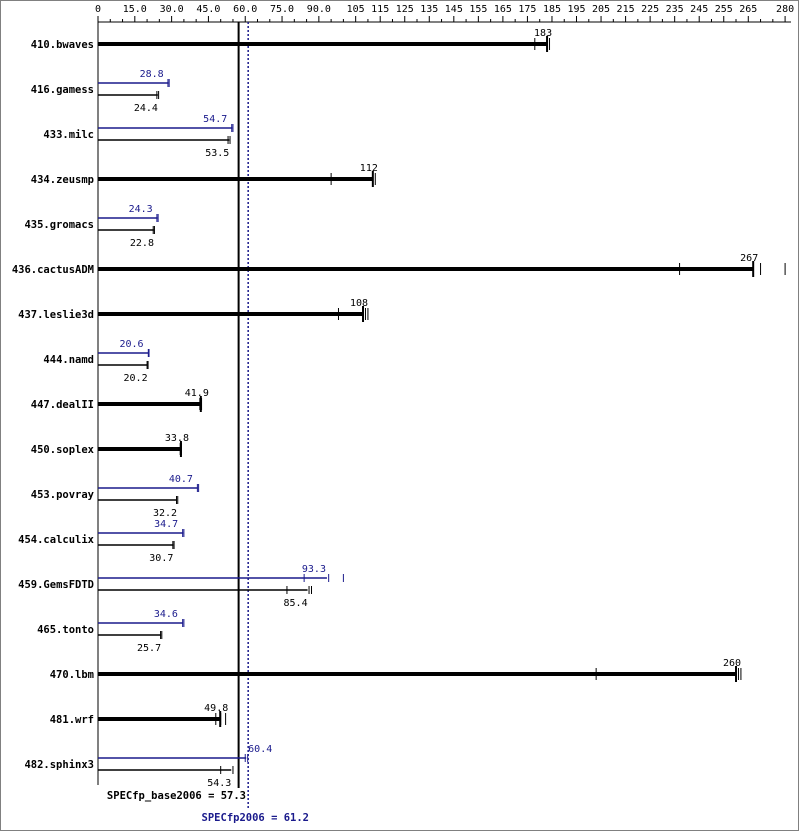 This screenshot has height=831, width=799. I want to click on peak-value-label: 20.6, so click(132, 344).